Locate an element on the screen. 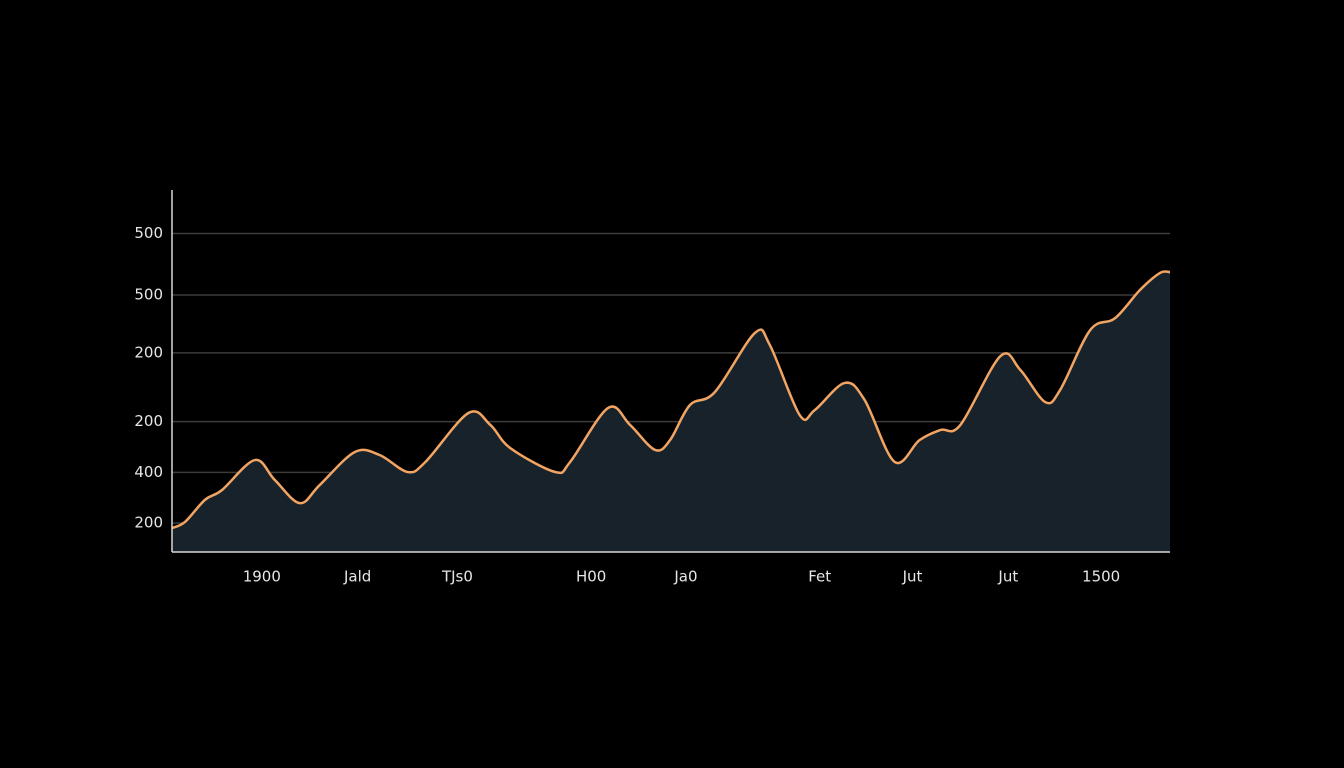 Image resolution: width=1344 pixels, height=768 pixels. x-tick-label: Fet is located at coordinates (819, 577).